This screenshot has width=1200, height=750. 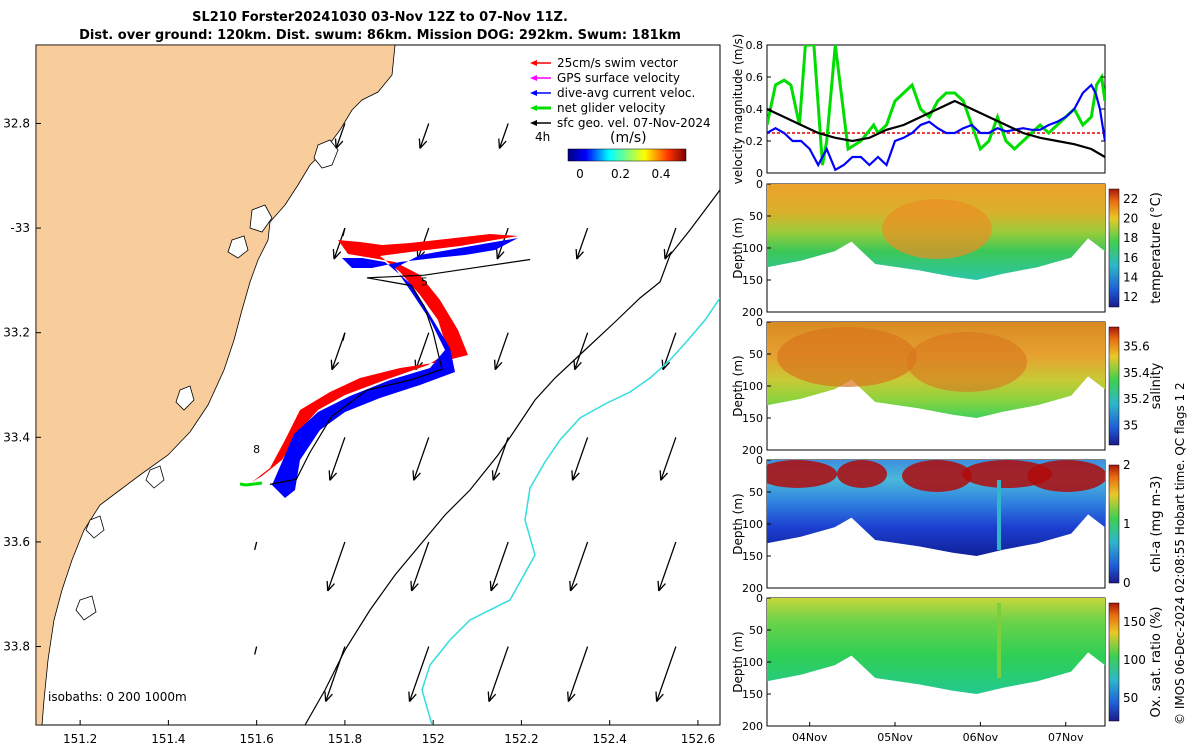 What do you see at coordinates (389, 733) in the screenshot?
I see `map-x-ticks: 151.2 151.4 151.6 151.8 152 152.2 152.4 152.6` at bounding box center [389, 733].